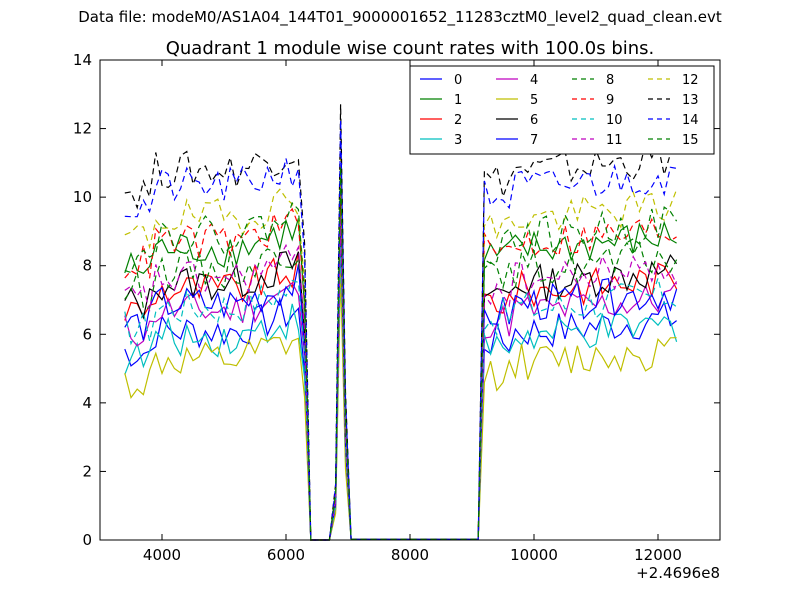 This screenshot has width=800, height=604. Describe the element at coordinates (87, 403) in the screenshot. I see `y-tick-label-2: 4` at that location.